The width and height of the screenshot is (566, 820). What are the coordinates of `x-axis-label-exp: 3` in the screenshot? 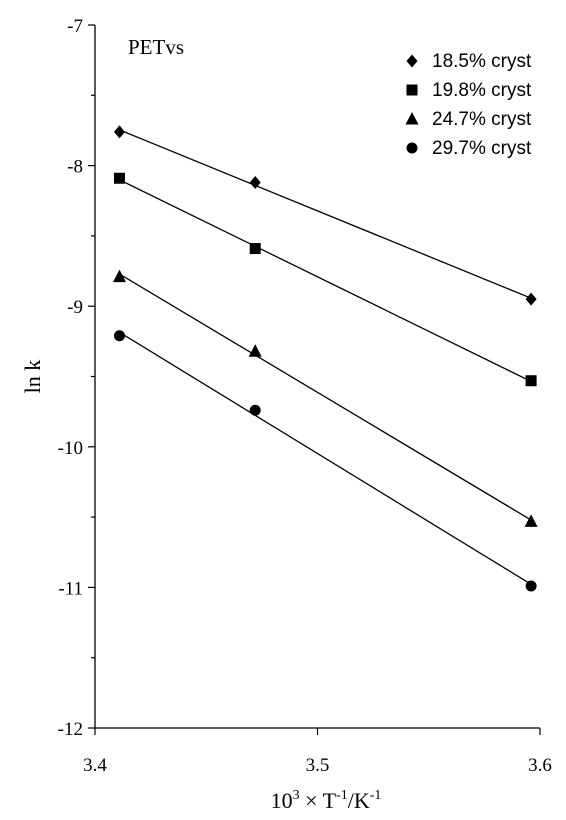 It's located at (296, 795).